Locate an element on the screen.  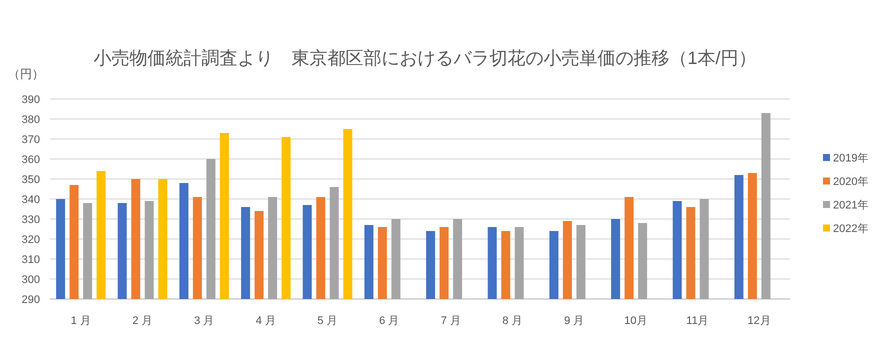
y-tick-label: 370 is located at coordinates (31, 140).